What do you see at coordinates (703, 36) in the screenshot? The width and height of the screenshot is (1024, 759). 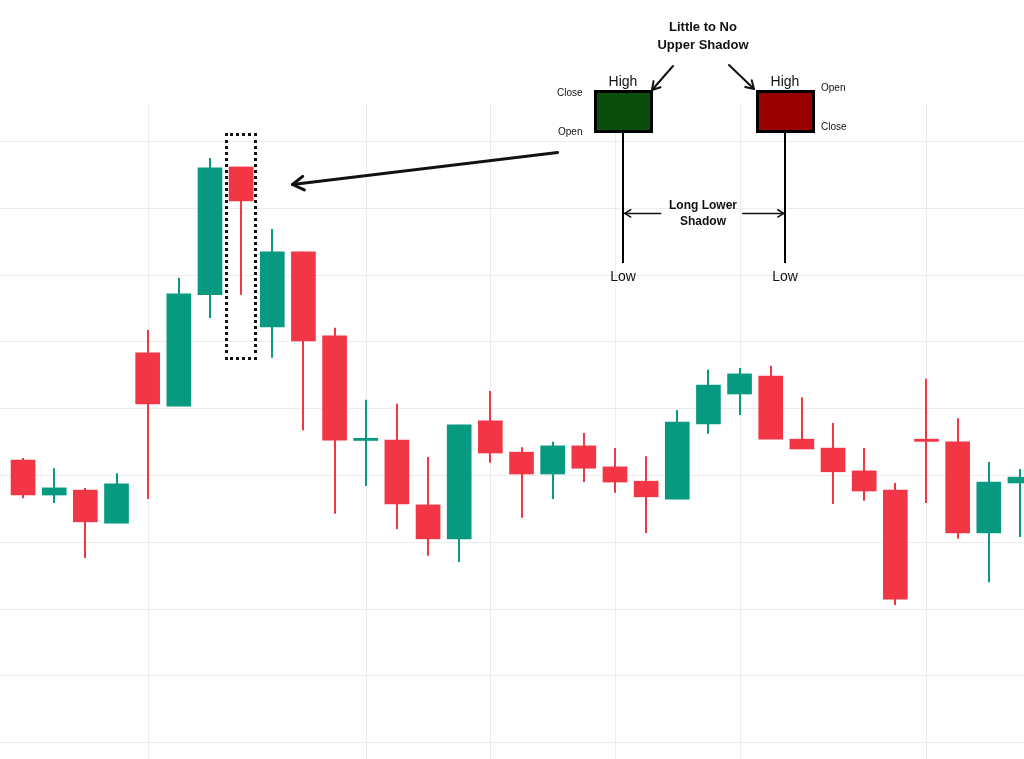 I see `text: Little to No Upper Shadow` at bounding box center [703, 36].